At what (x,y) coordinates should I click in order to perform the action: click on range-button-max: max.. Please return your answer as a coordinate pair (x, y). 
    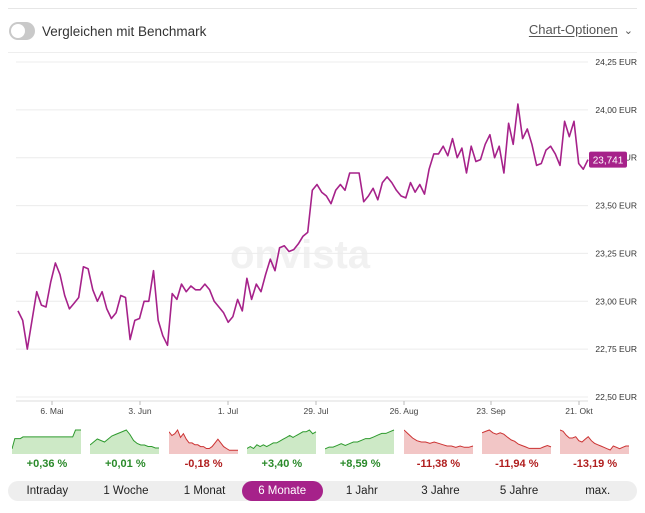
    Looking at the image, I should click on (598, 491).